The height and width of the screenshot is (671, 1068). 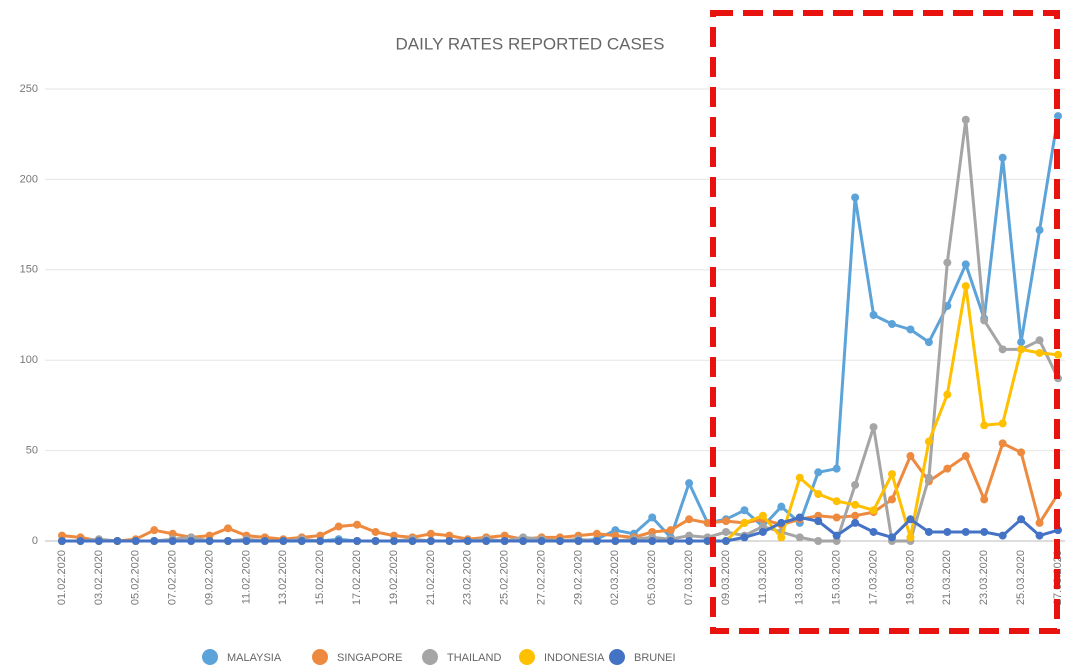 I want to click on x-tick-label: 23.02.2020, so click(x=468, y=577).